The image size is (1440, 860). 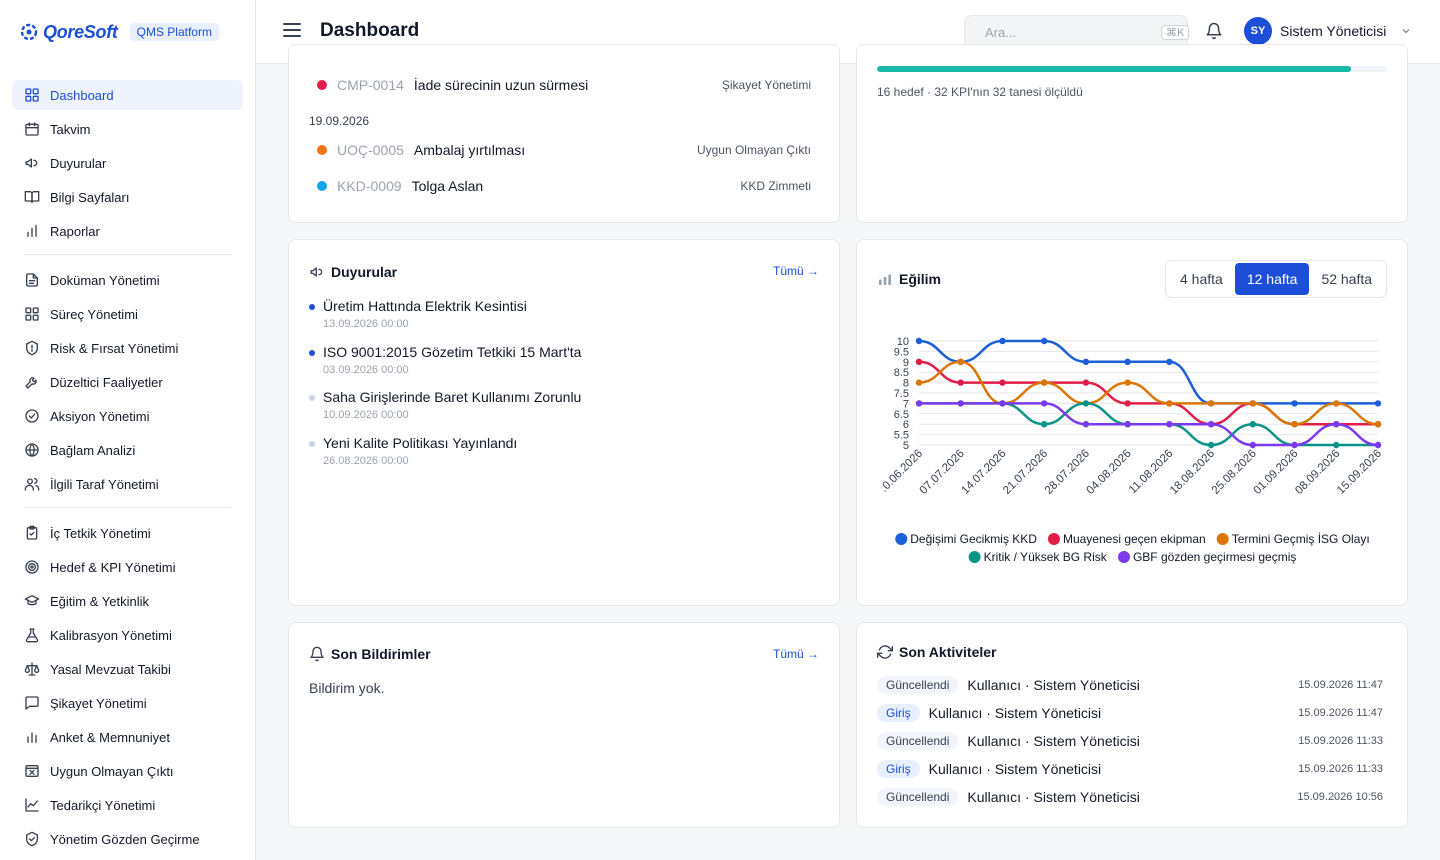 I want to click on sidebar-item-label: Hedef & KPI Yönetimi, so click(x=113, y=567).